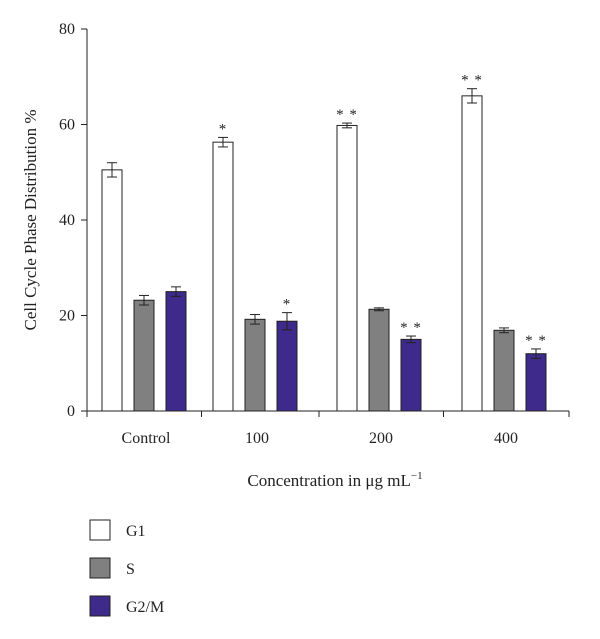 Image resolution: width=600 pixels, height=639 pixels. Describe the element at coordinates (71, 411) in the screenshot. I see `y-tick-label: 0` at that location.